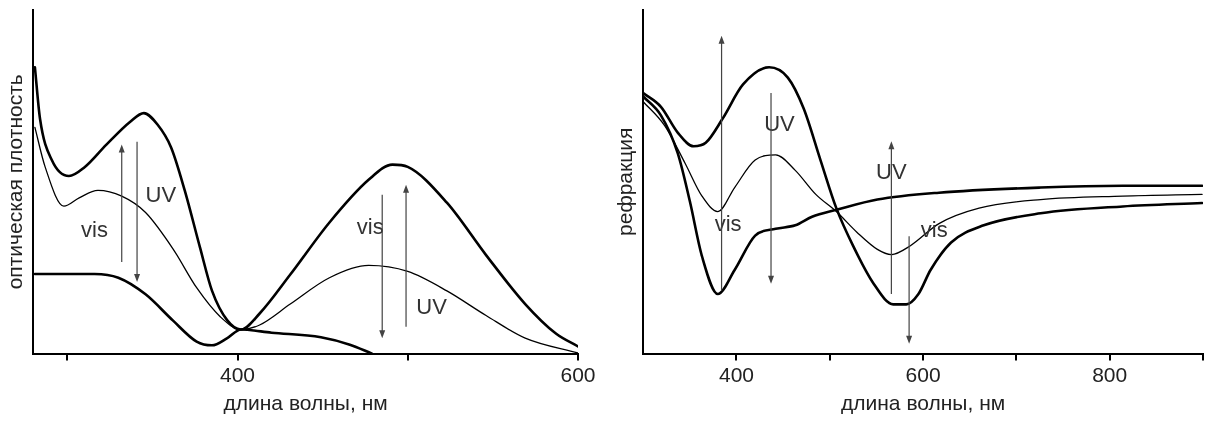 The height and width of the screenshot is (421, 1225). I want to click on x-tick-label: 800, so click(1110, 374).